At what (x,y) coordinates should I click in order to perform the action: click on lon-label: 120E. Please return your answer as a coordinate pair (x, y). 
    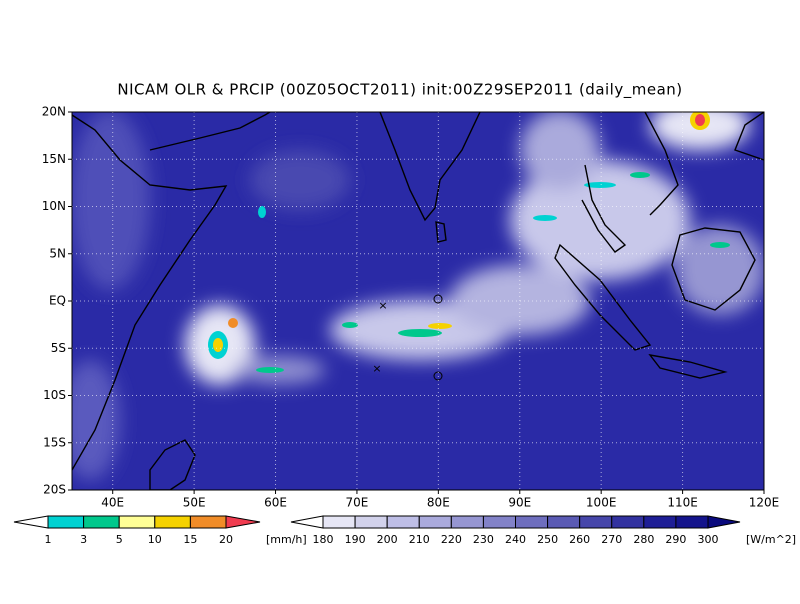
    Looking at the image, I should click on (764, 503).